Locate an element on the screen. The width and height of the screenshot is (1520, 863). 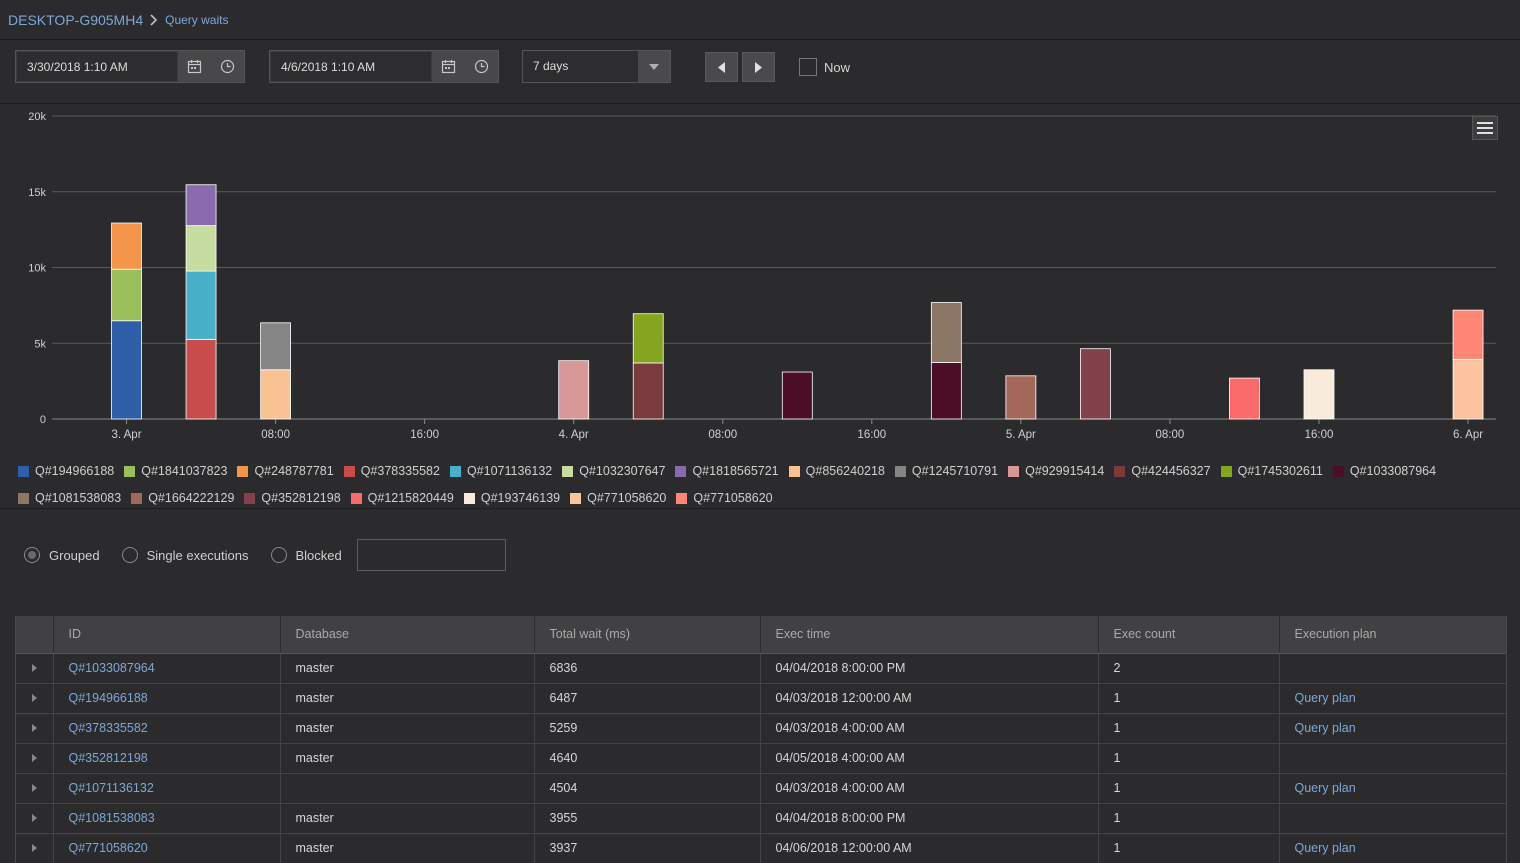
radio-blocked: Blocked is located at coordinates (306, 555).